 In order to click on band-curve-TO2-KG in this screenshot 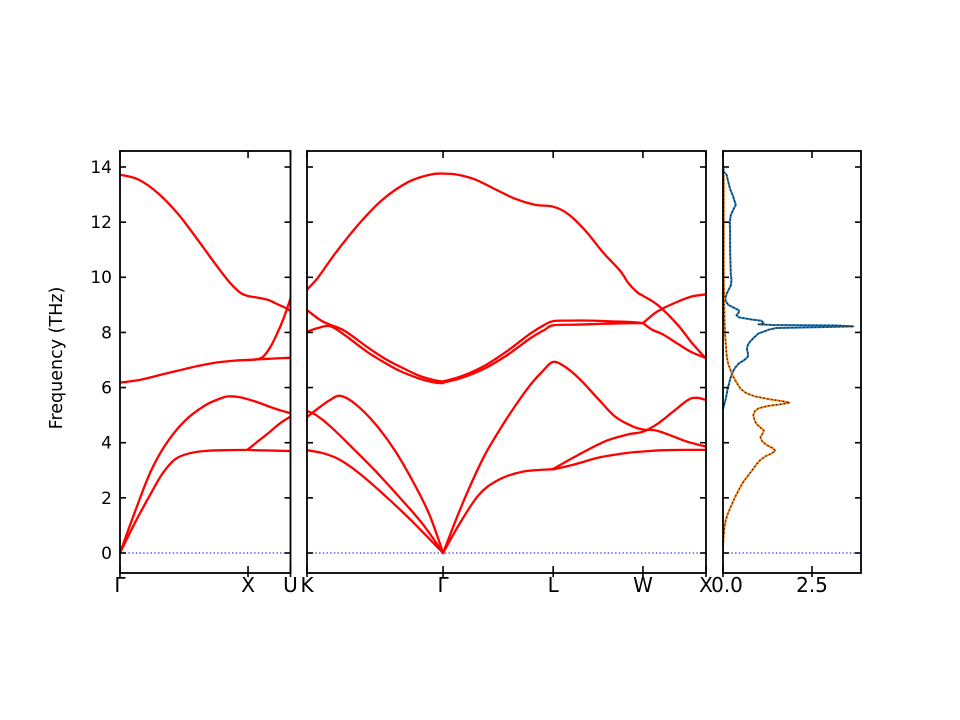, I will do `click(376, 354)`.